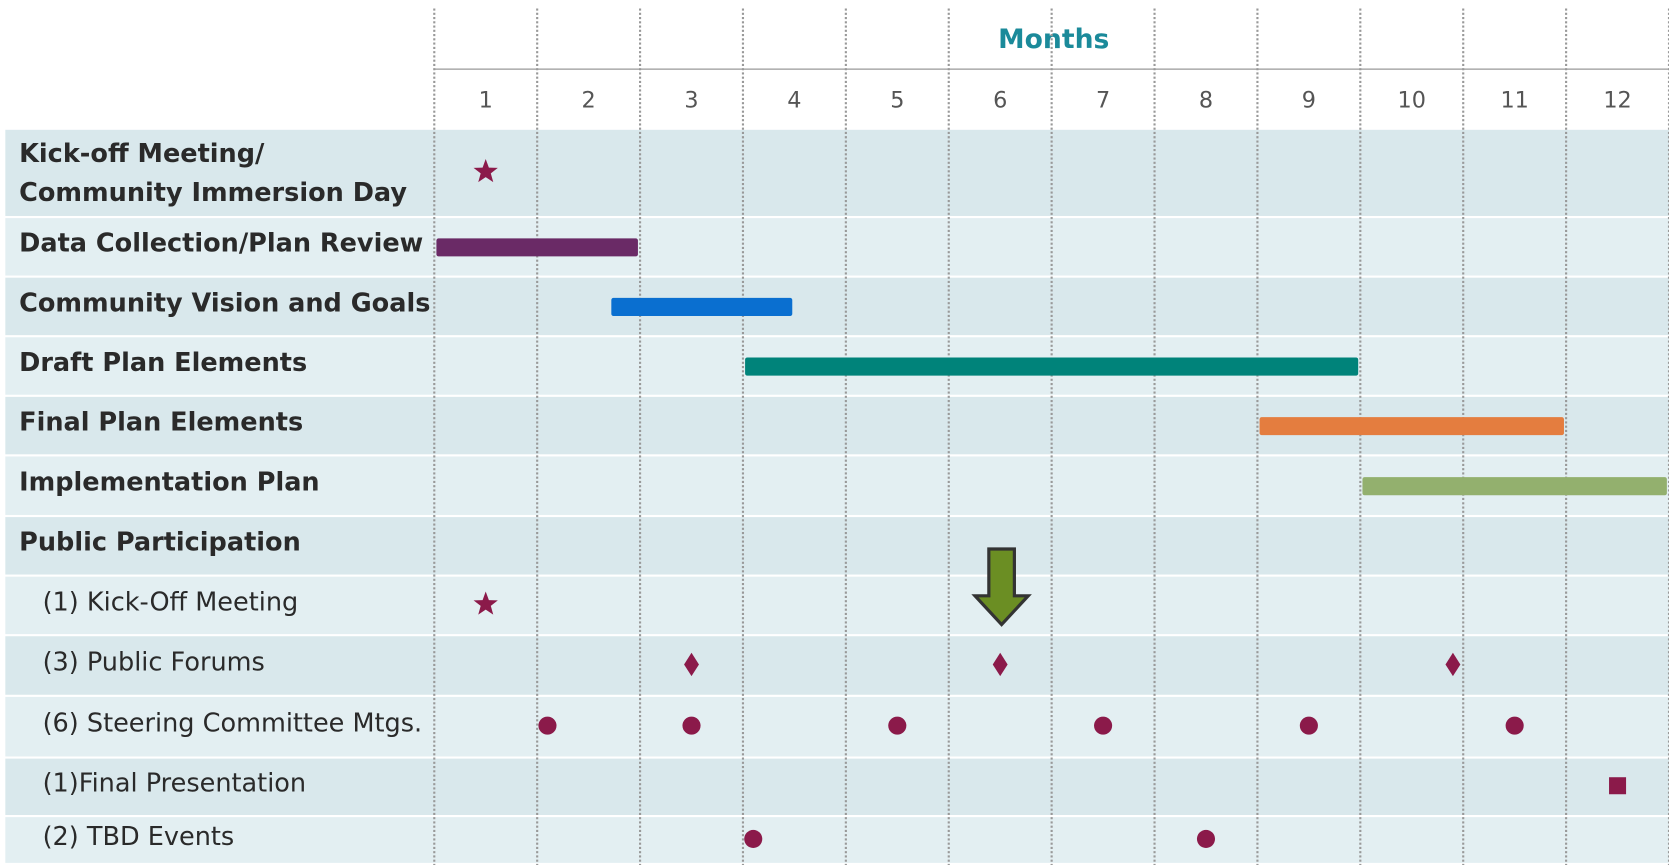  Describe the element at coordinates (233, 724) in the screenshot. I see `row-label: (6) Steering Committee Mtgs.` at that location.